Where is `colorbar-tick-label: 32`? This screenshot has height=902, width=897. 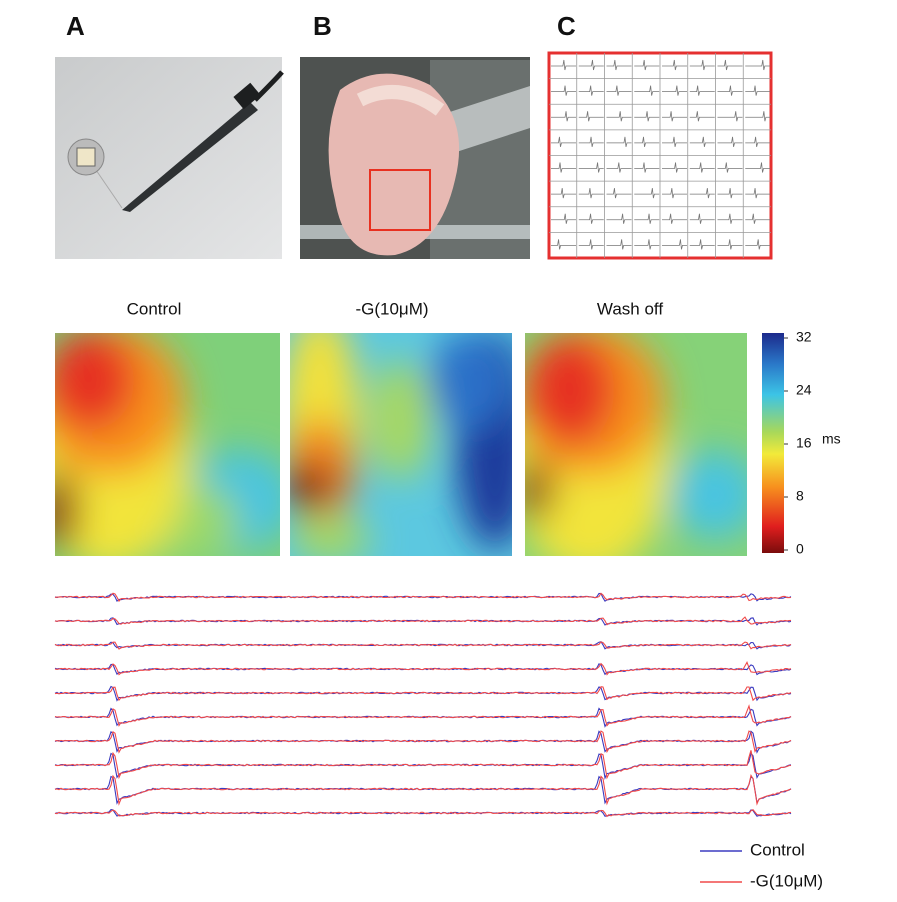
colorbar-tick-label: 32 is located at coordinates (804, 337).